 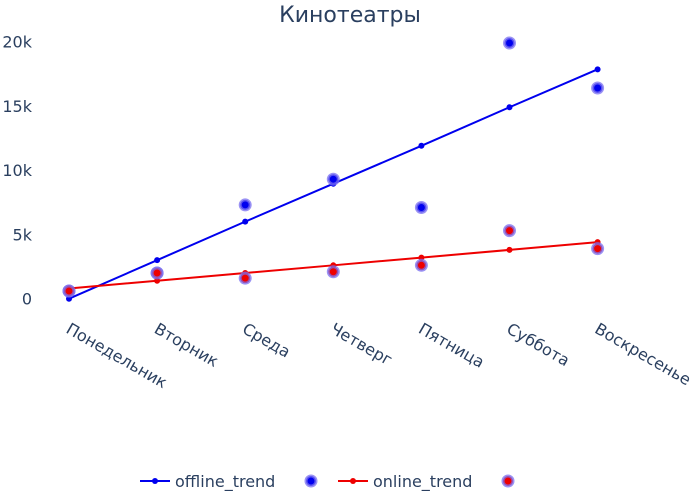 I want to click on x-tick-label: Суббота, so click(x=539, y=344).